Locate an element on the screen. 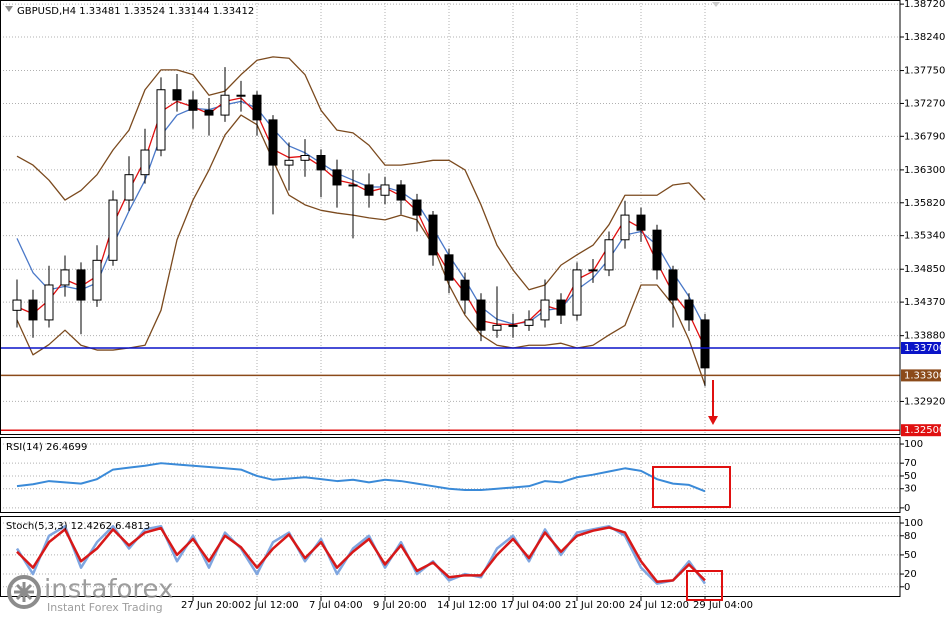 The width and height of the screenshot is (945, 617). x-tick-label: 21 Jul 20:00 is located at coordinates (595, 605).